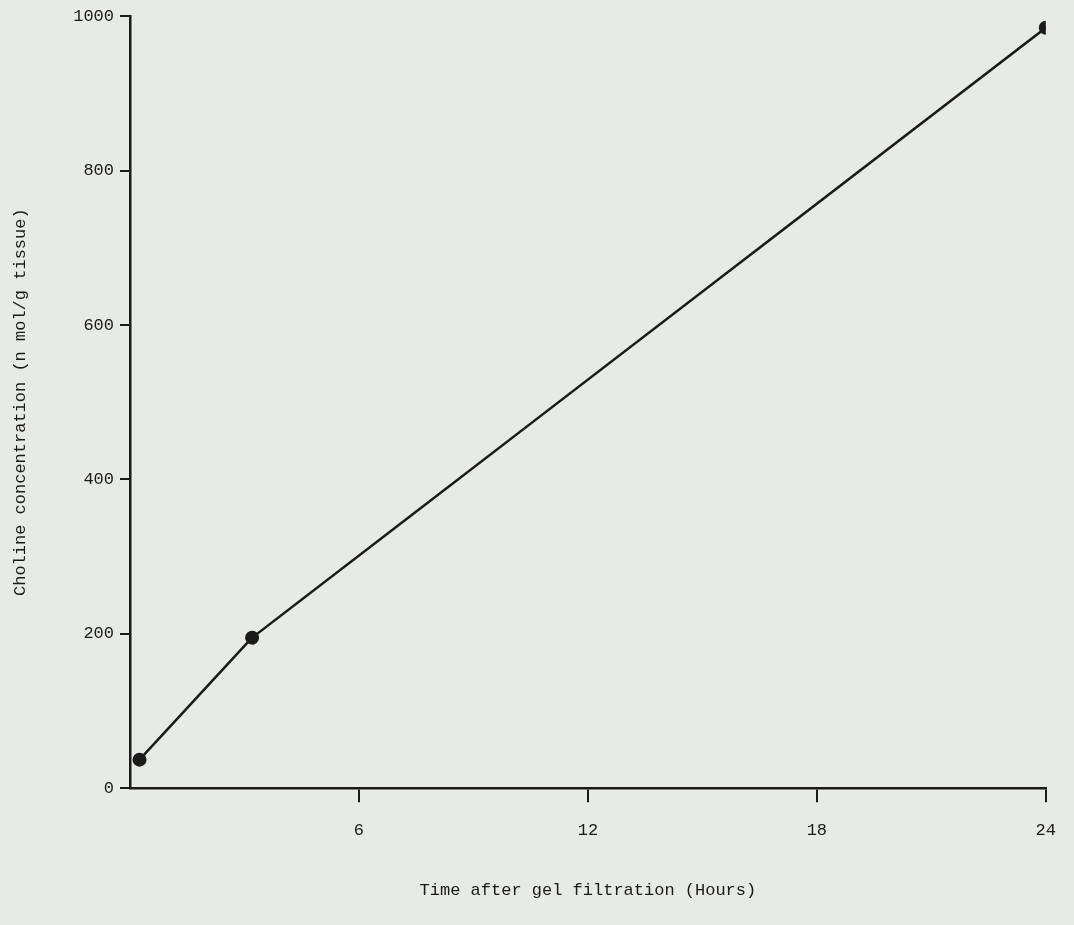 The height and width of the screenshot is (925, 1074). I want to click on x-tick-label: 6, so click(359, 830).